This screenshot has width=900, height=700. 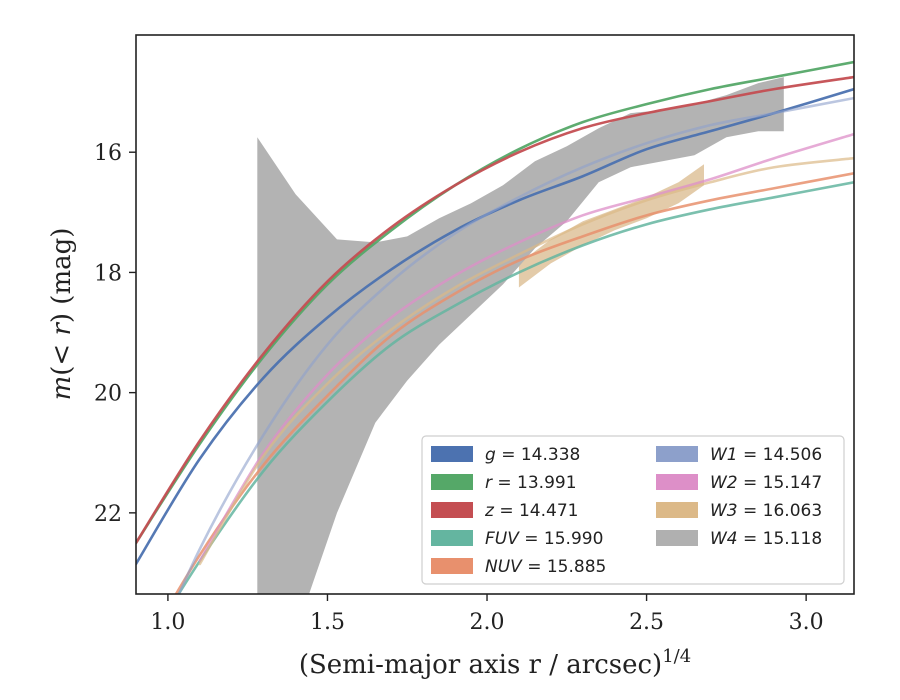 What do you see at coordinates (646, 622) in the screenshot?
I see `x-tick-label: 2.5` at bounding box center [646, 622].